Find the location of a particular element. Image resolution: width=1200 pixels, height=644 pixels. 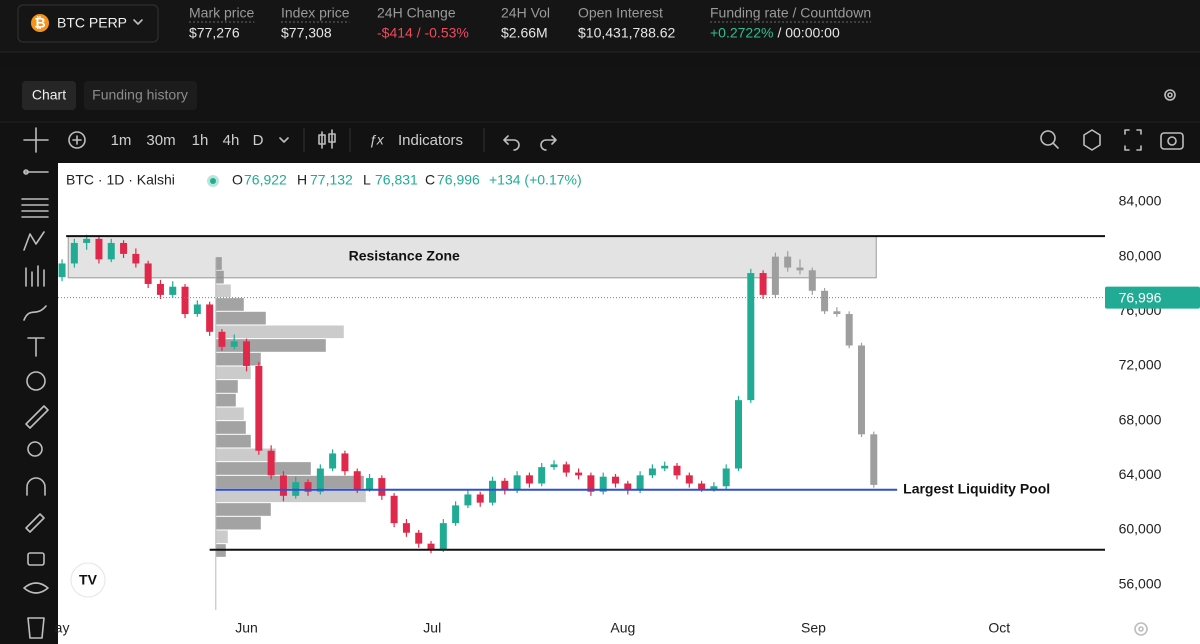

chevron is located at coordinates (138, 22).